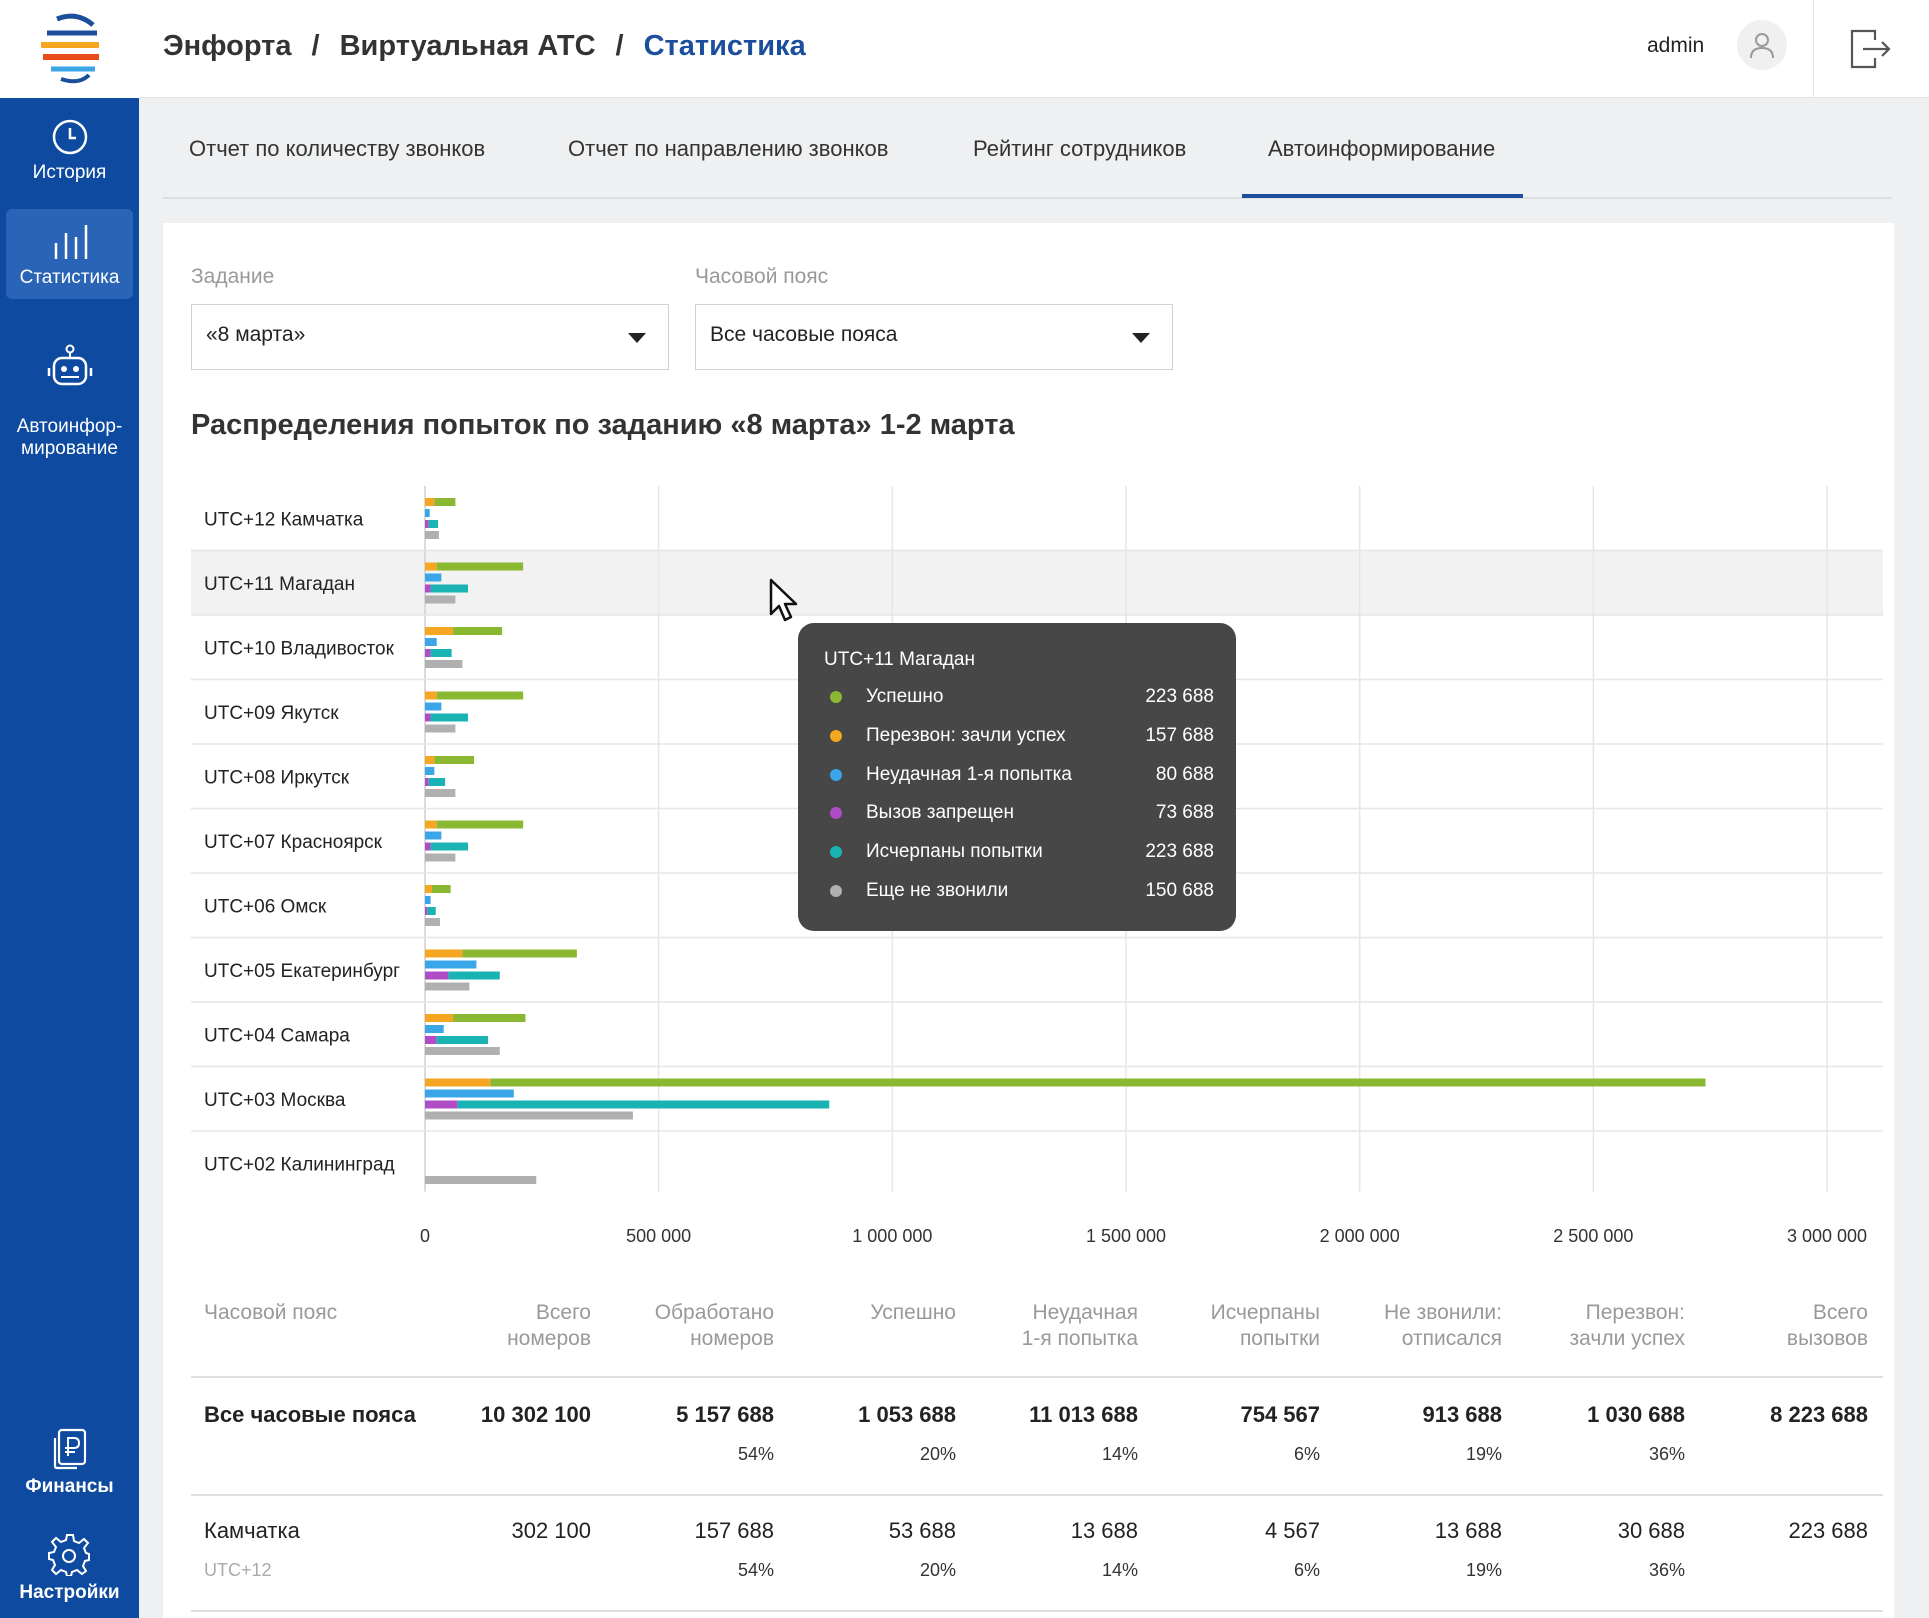 The width and height of the screenshot is (1929, 1618). I want to click on enforta-logo, so click(69, 49).